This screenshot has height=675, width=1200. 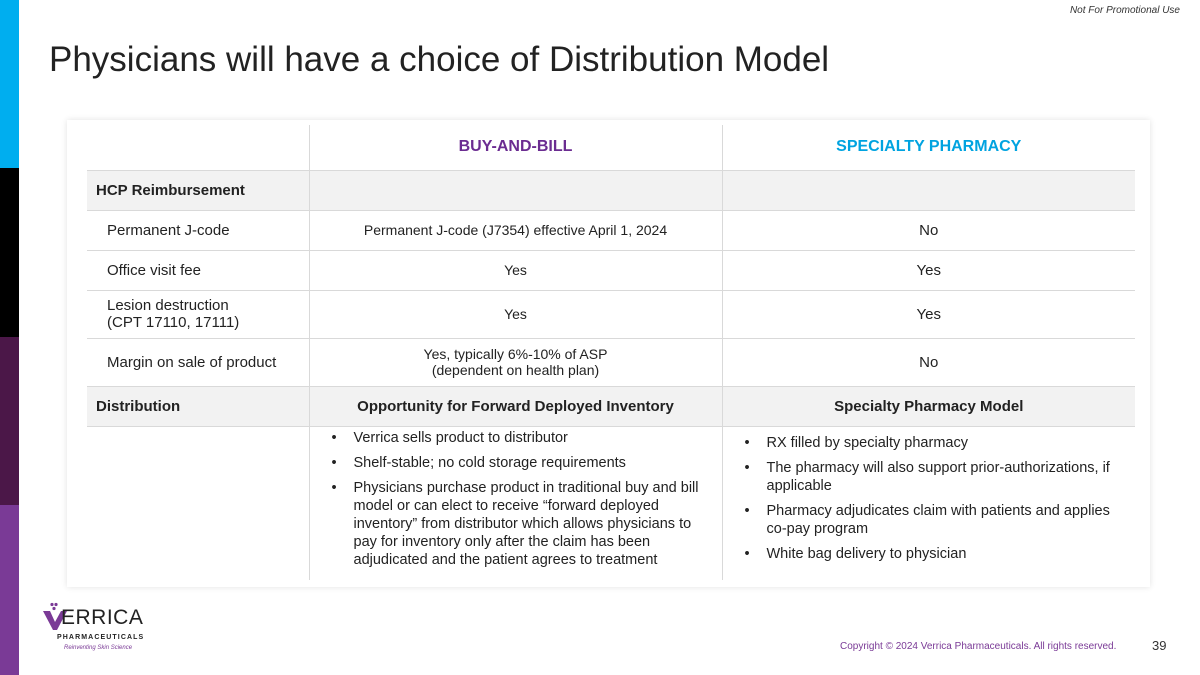 What do you see at coordinates (198, 148) in the screenshot?
I see `column-header-empty` at bounding box center [198, 148].